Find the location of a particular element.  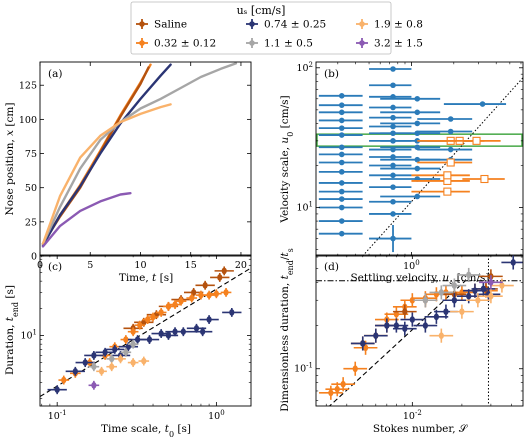

x-tick-label: 10⁻¹ is located at coordinates (57, 415).